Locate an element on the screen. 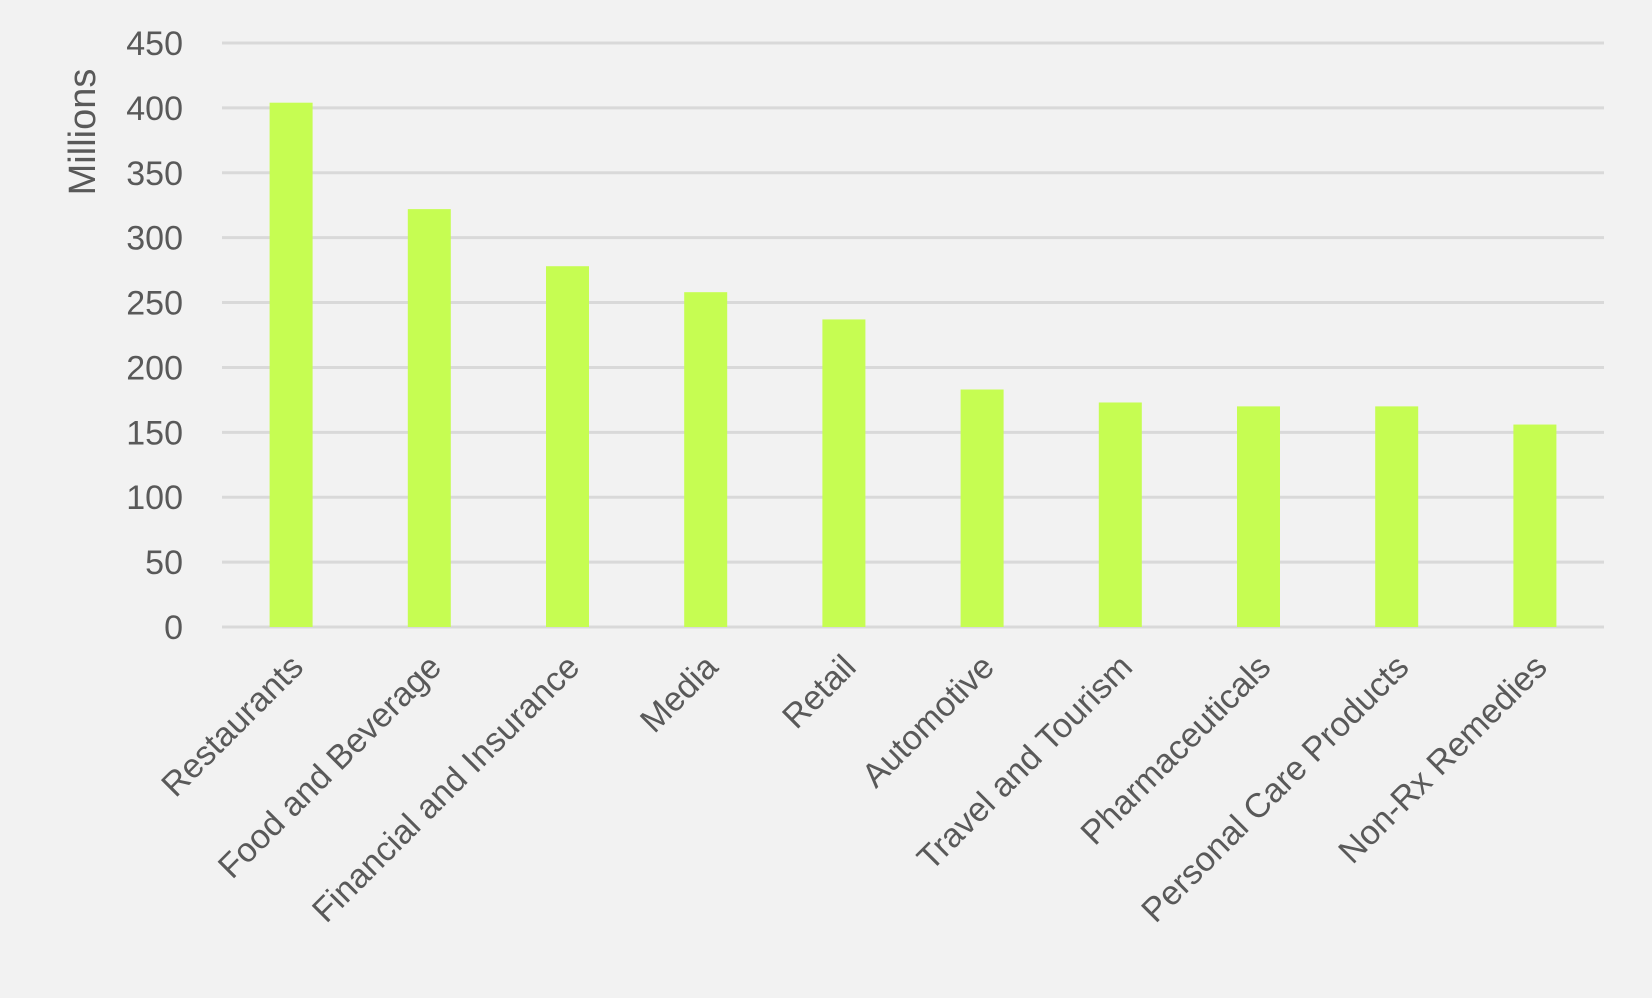 The width and height of the screenshot is (1652, 998). bar-restaurants is located at coordinates (291, 365).